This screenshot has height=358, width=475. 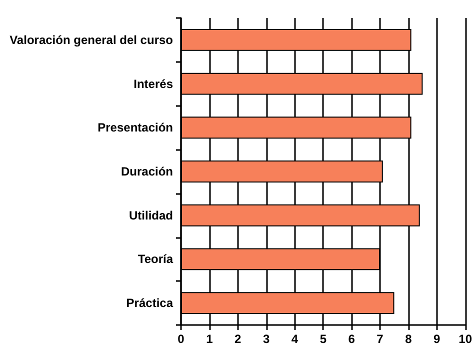 I want to click on y-tick-label: Teoría, so click(x=156, y=259).